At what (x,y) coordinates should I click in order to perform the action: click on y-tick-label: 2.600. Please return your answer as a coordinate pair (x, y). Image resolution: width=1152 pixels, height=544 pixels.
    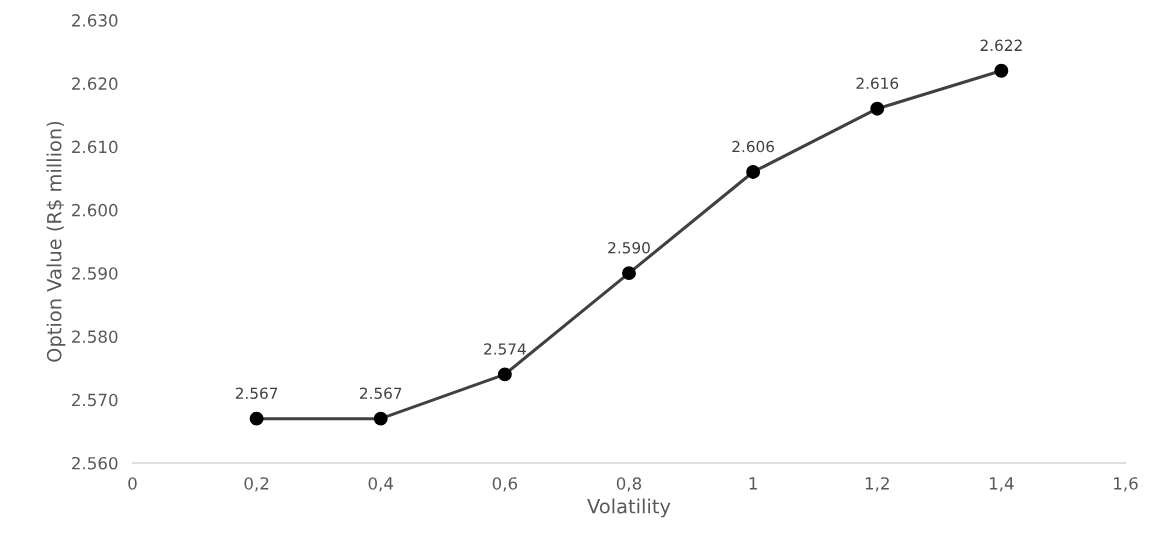
    Looking at the image, I should click on (95, 210).